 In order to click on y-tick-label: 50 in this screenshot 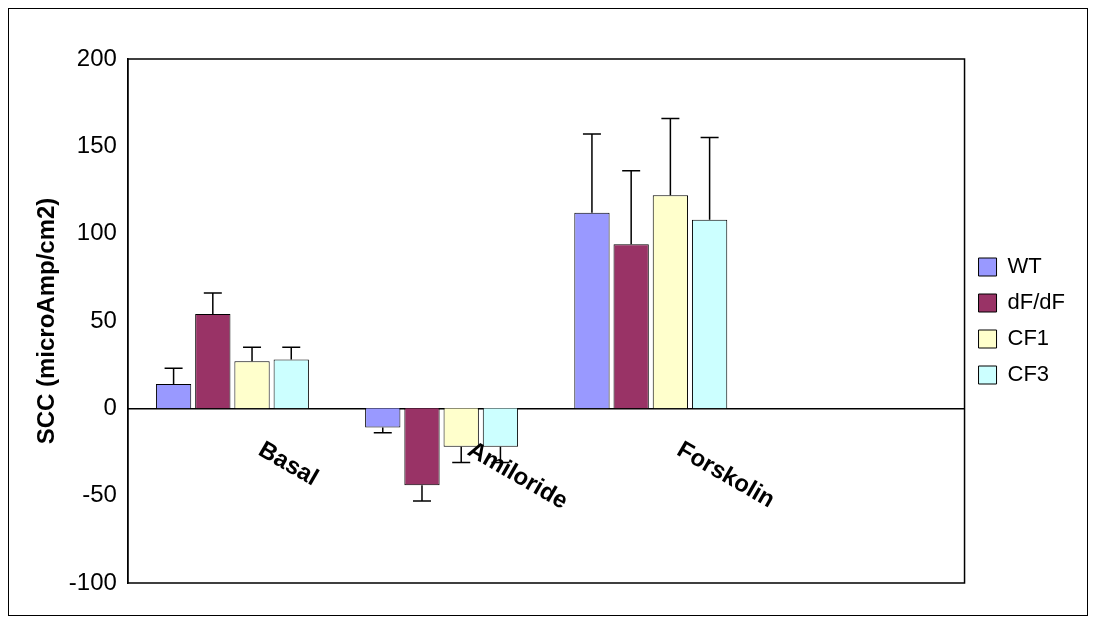, I will do `click(103, 319)`.